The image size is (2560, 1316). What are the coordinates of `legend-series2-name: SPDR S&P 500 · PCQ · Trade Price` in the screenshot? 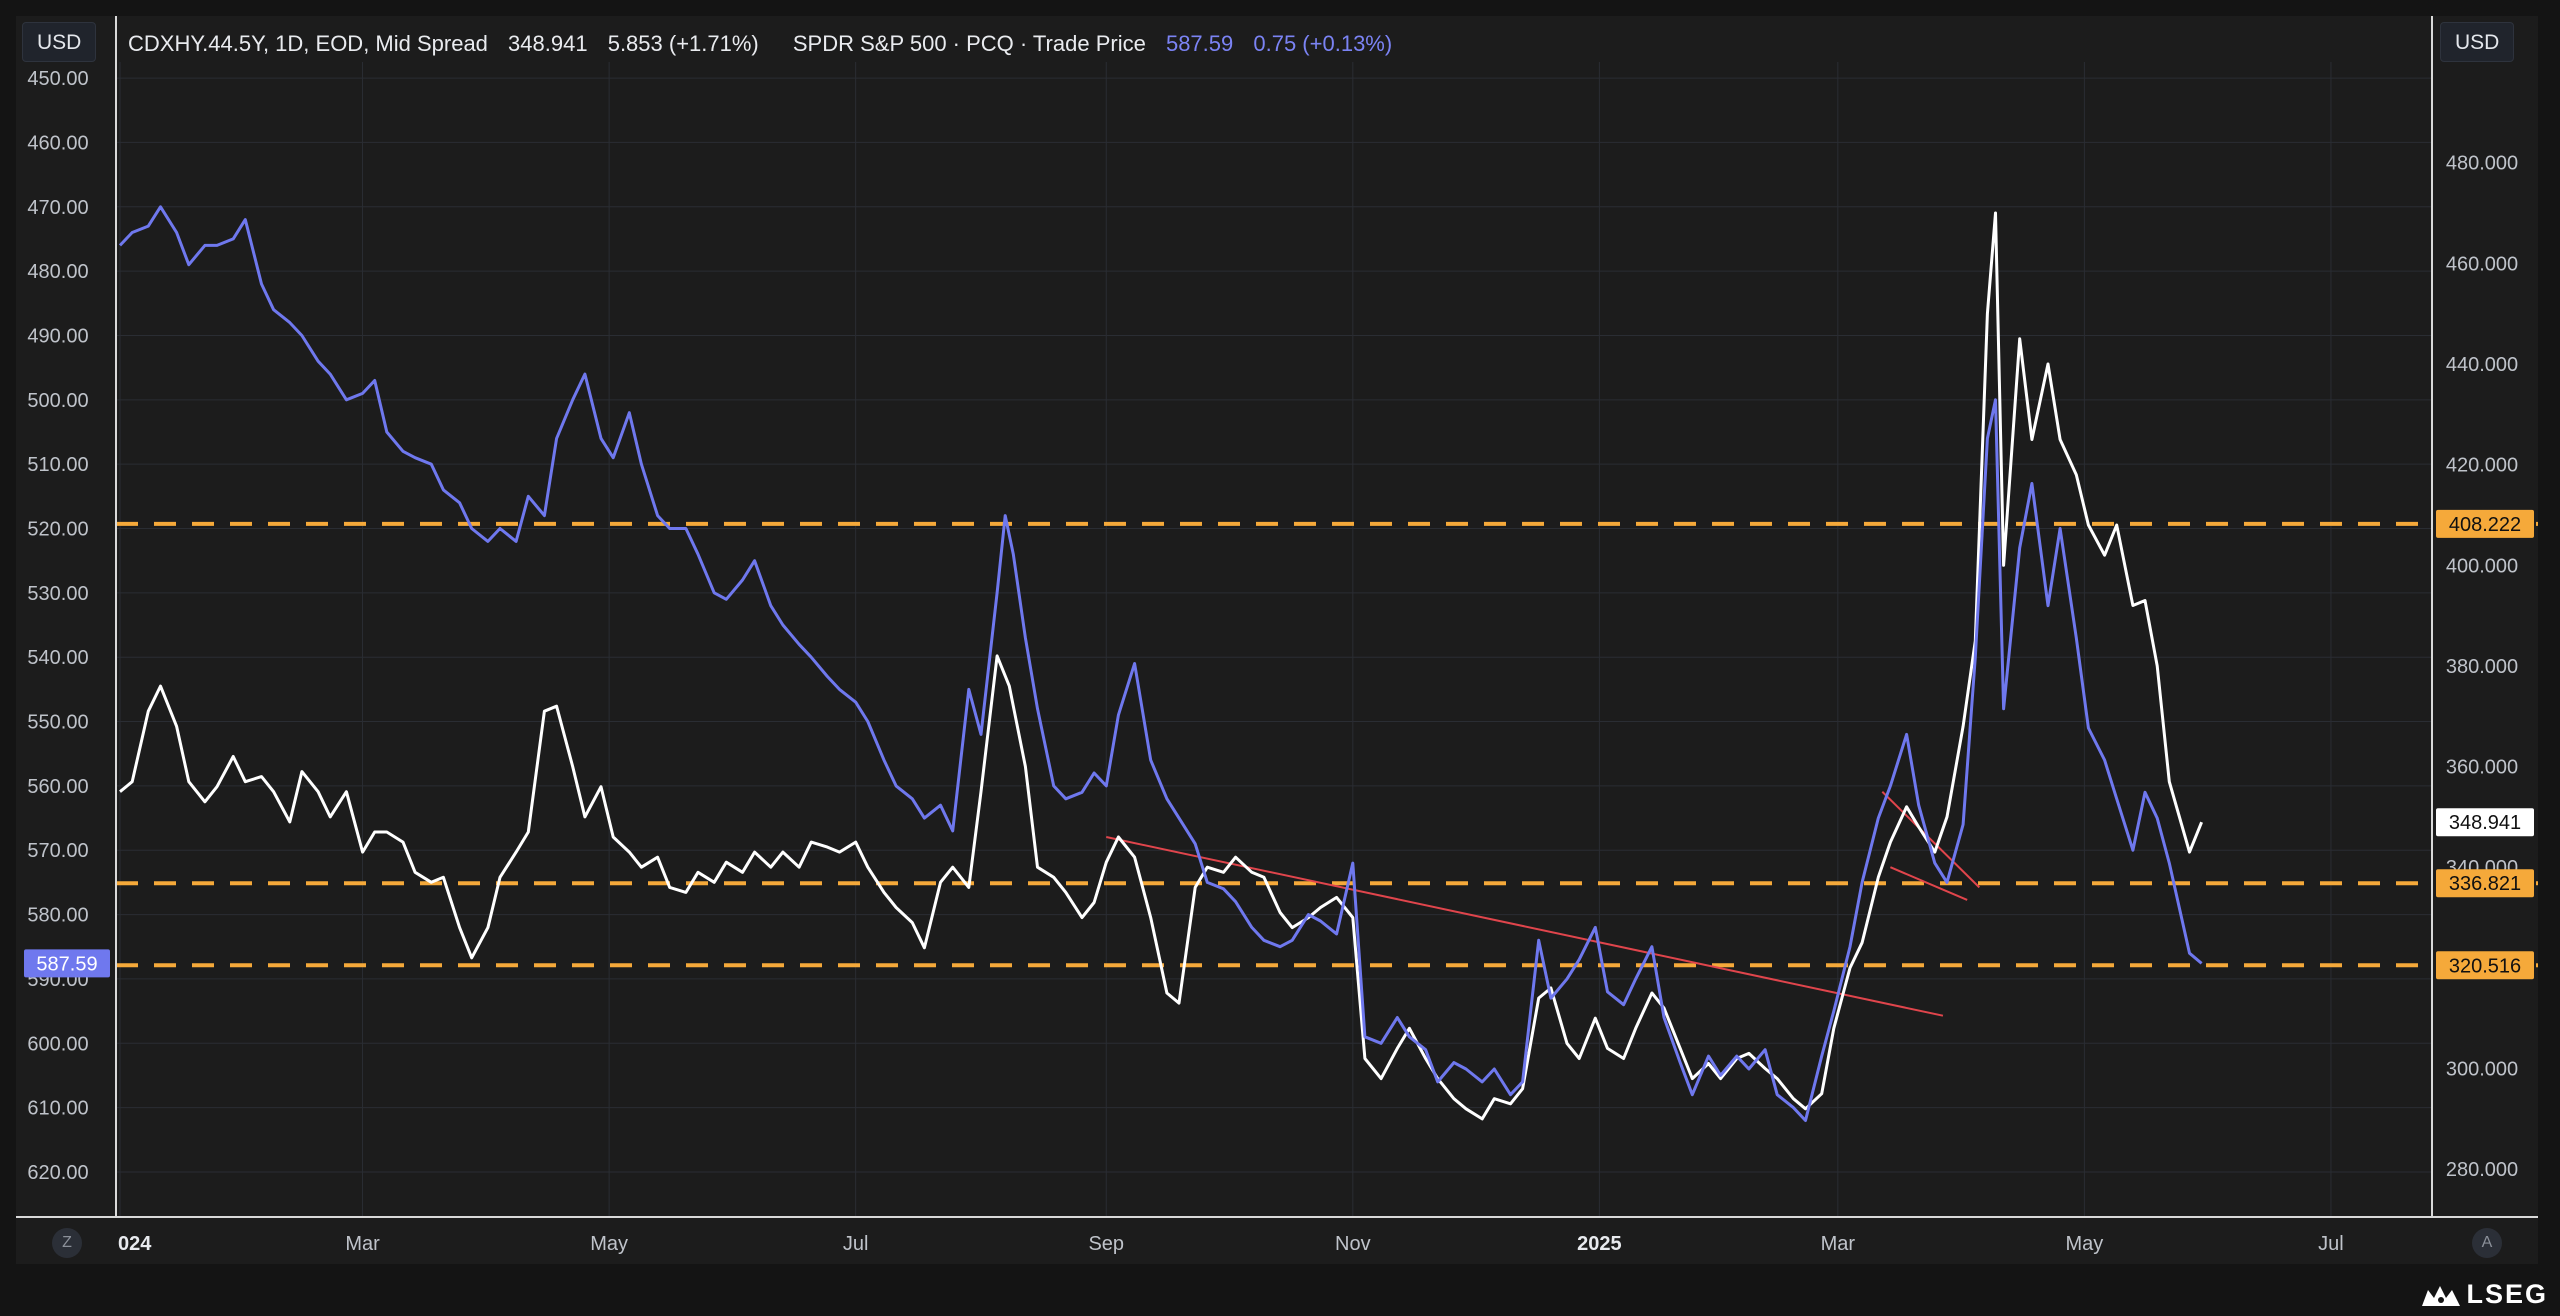 It's located at (969, 43).